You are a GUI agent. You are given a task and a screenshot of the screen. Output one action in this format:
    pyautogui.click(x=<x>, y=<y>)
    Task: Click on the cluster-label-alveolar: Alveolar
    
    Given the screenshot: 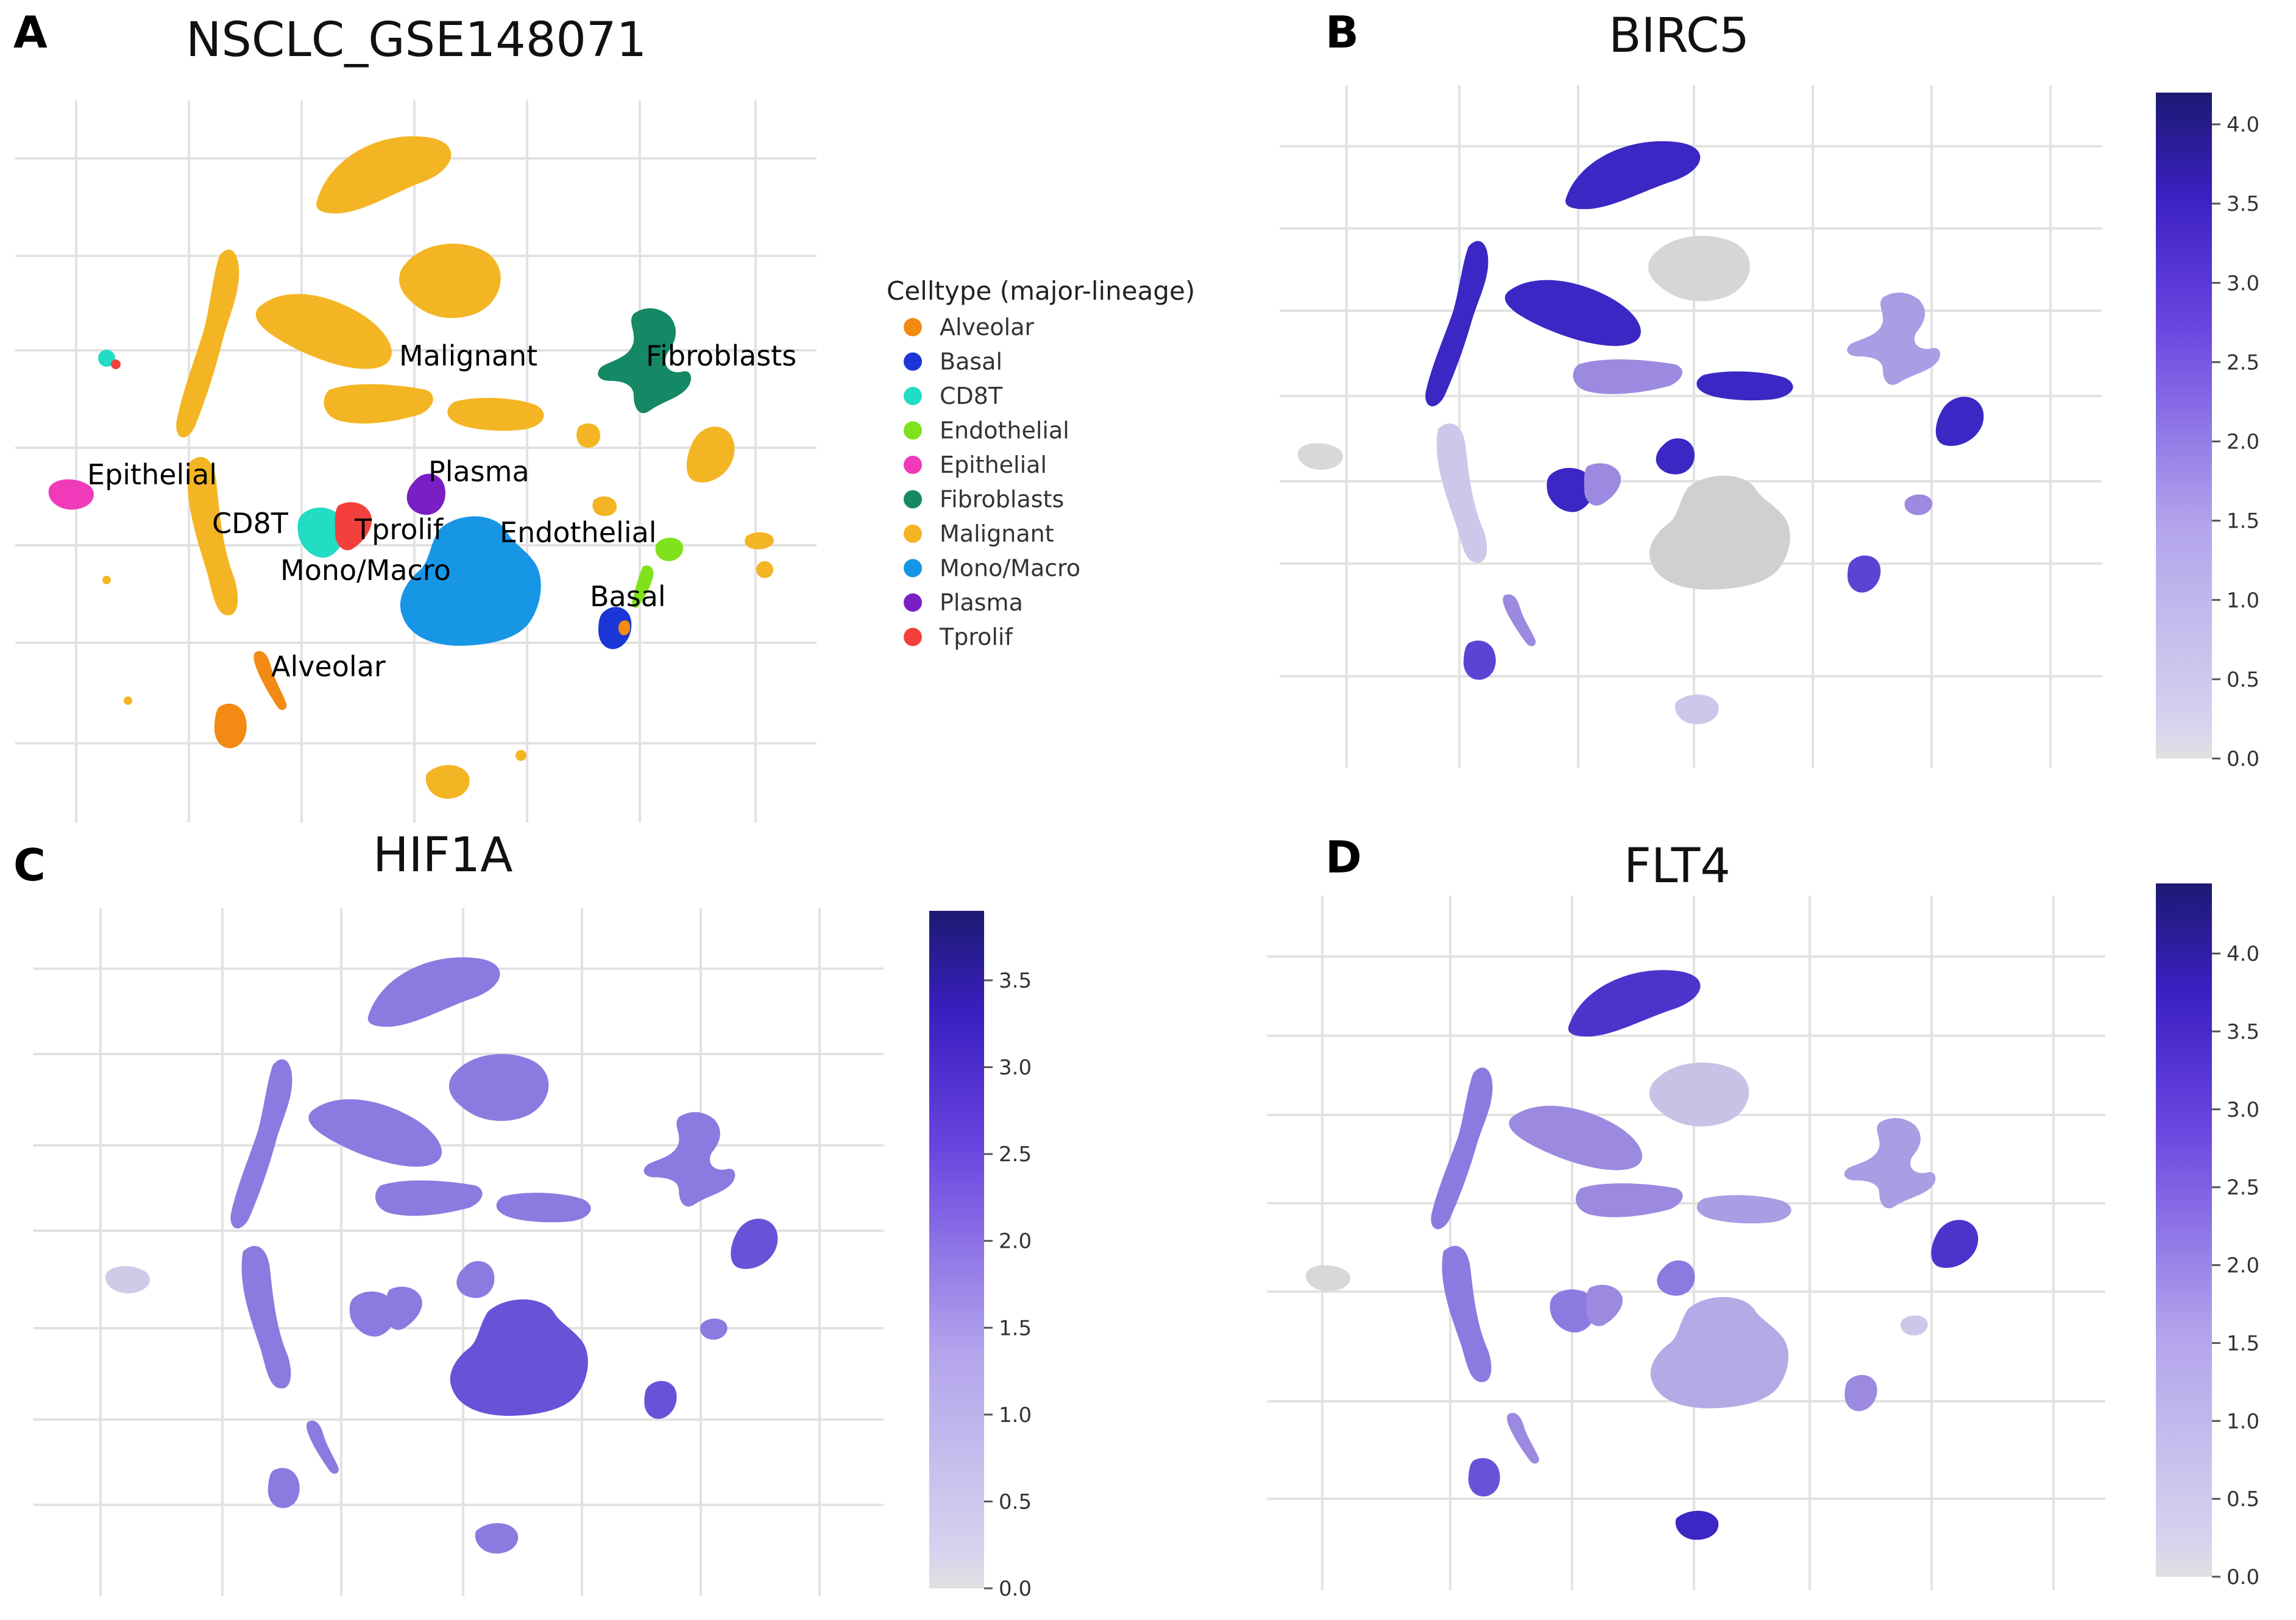 What is the action you would take?
    pyautogui.click(x=328, y=666)
    